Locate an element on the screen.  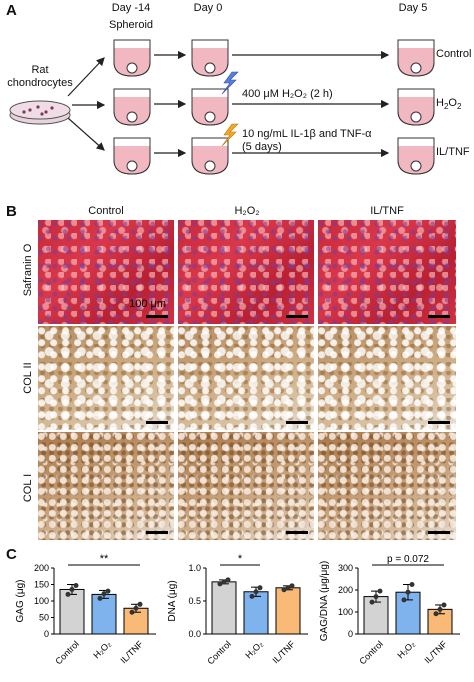
source-label-line2: chondrocytes is located at coordinates (40, 83).